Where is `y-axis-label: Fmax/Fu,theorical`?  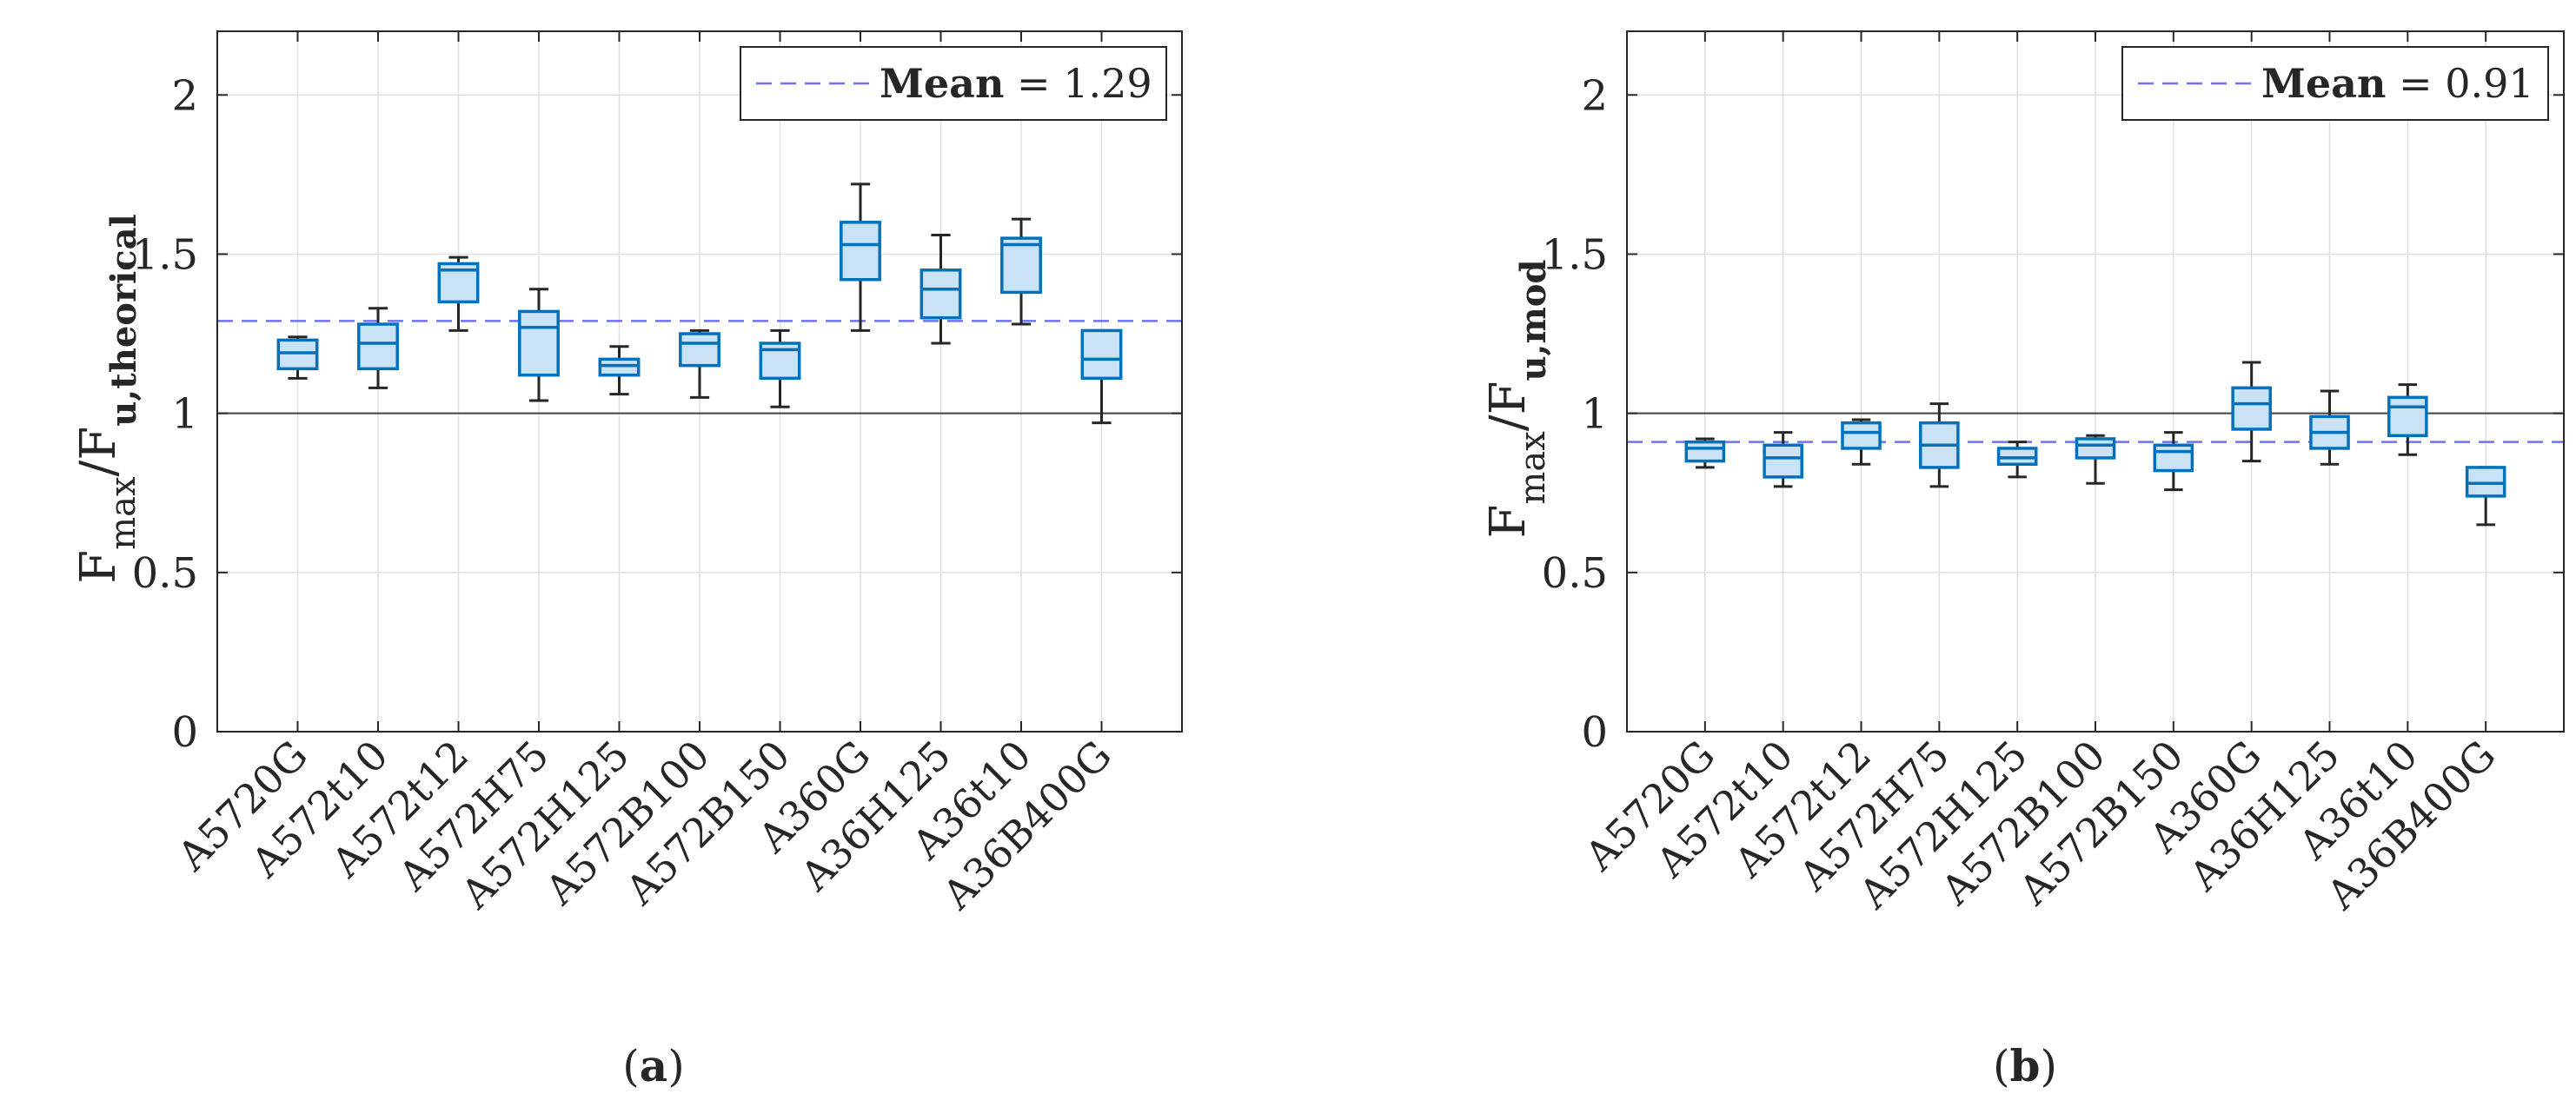 y-axis-label: Fmax/Fu,theorical is located at coordinates (107, 399).